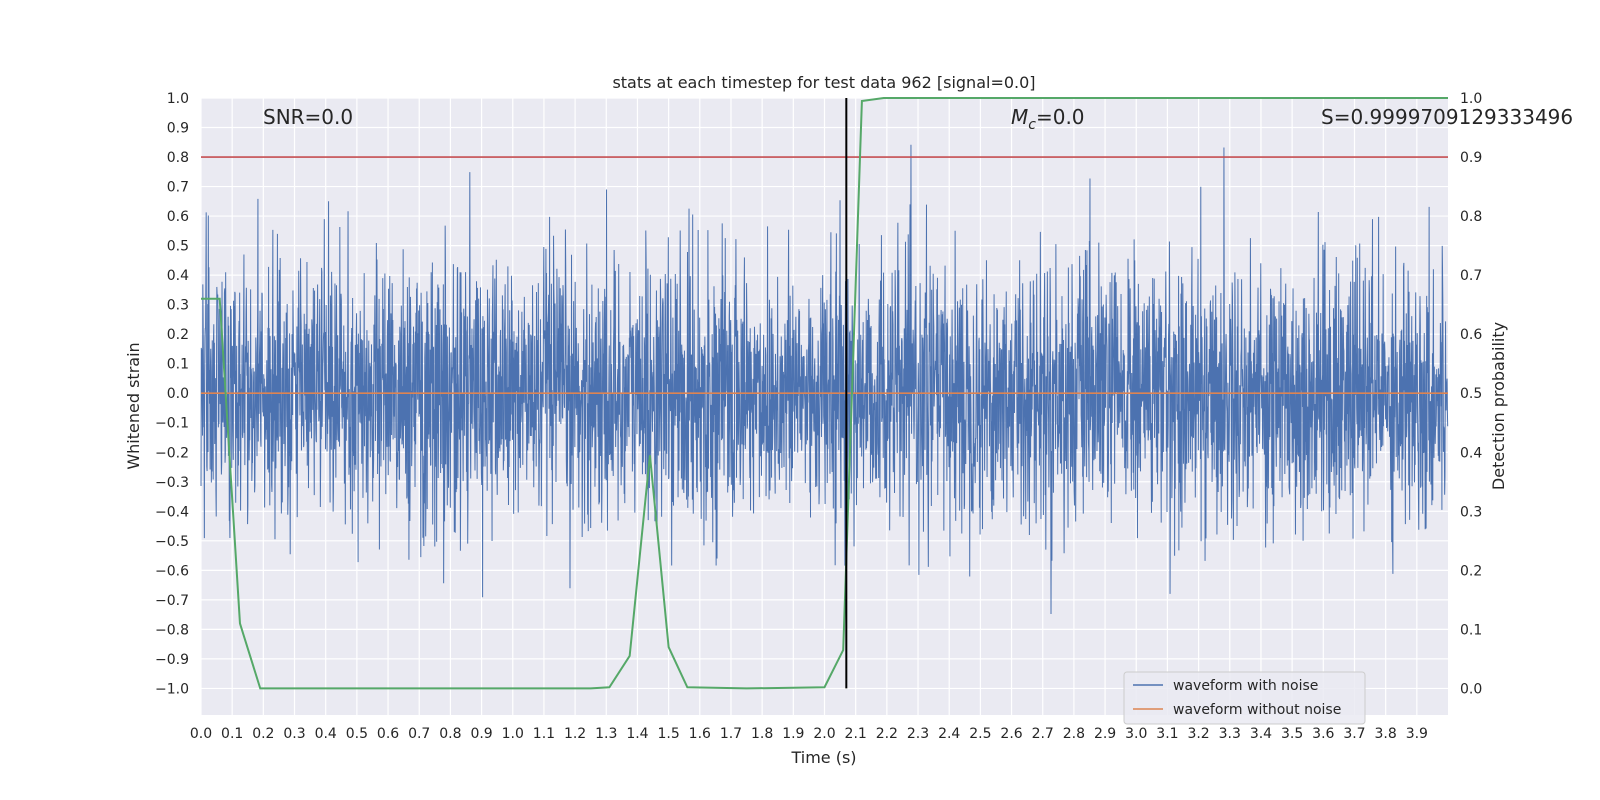  What do you see at coordinates (1498, 406) in the screenshot?
I see `y2-axis-label: Detection probability` at bounding box center [1498, 406].